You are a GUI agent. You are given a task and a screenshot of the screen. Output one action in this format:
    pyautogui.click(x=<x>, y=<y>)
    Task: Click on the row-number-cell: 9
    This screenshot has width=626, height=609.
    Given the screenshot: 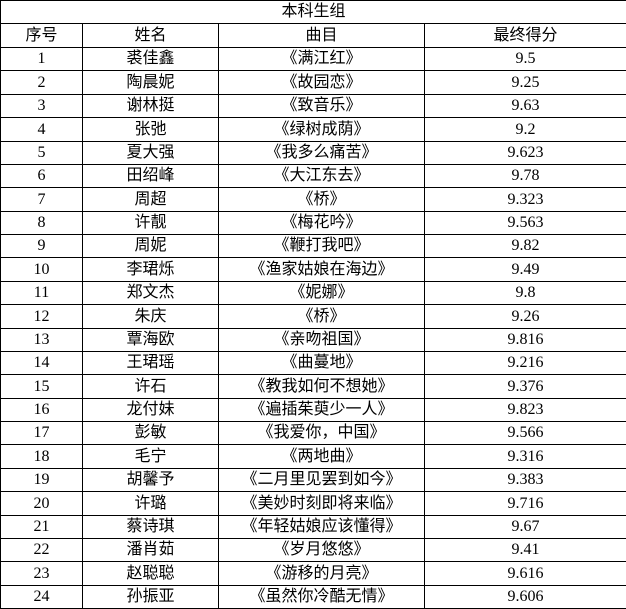 What is the action you would take?
    pyautogui.click(x=41, y=246)
    